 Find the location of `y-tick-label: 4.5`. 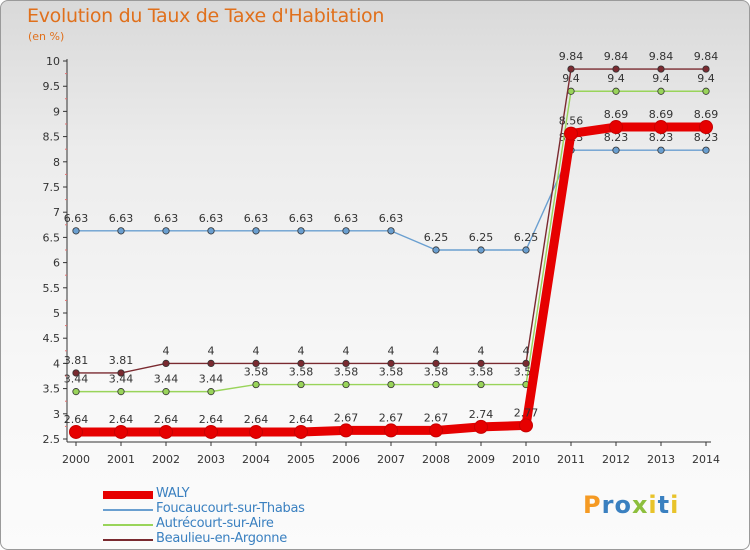

y-tick-label: 4.5 is located at coordinates (52, 338).